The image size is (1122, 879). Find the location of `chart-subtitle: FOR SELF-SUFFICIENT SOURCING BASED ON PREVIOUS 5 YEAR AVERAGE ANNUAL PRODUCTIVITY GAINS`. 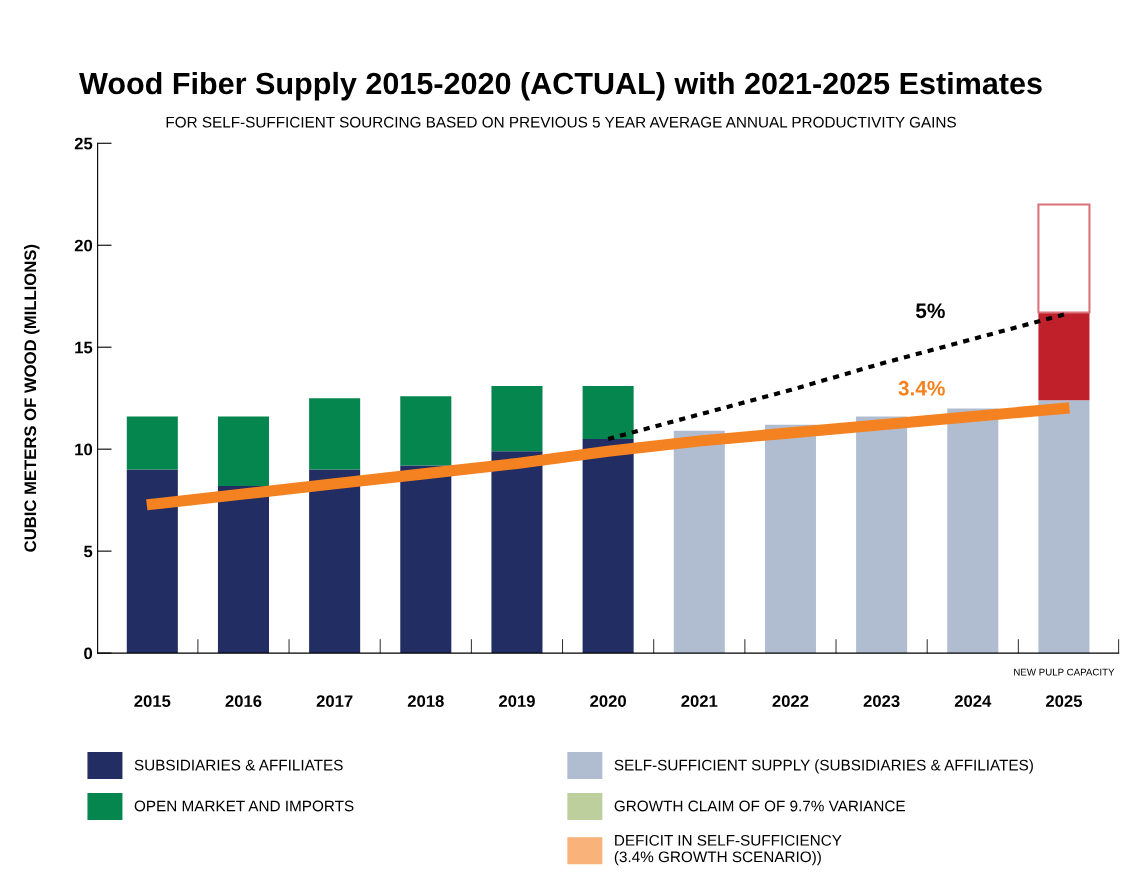

chart-subtitle: FOR SELF-SUFFICIENT SOURCING BASED ON PREVIOUS 5 YEAR AVERAGE ANNUAL PRODUCTIVITY GAINS is located at coordinates (561, 122).